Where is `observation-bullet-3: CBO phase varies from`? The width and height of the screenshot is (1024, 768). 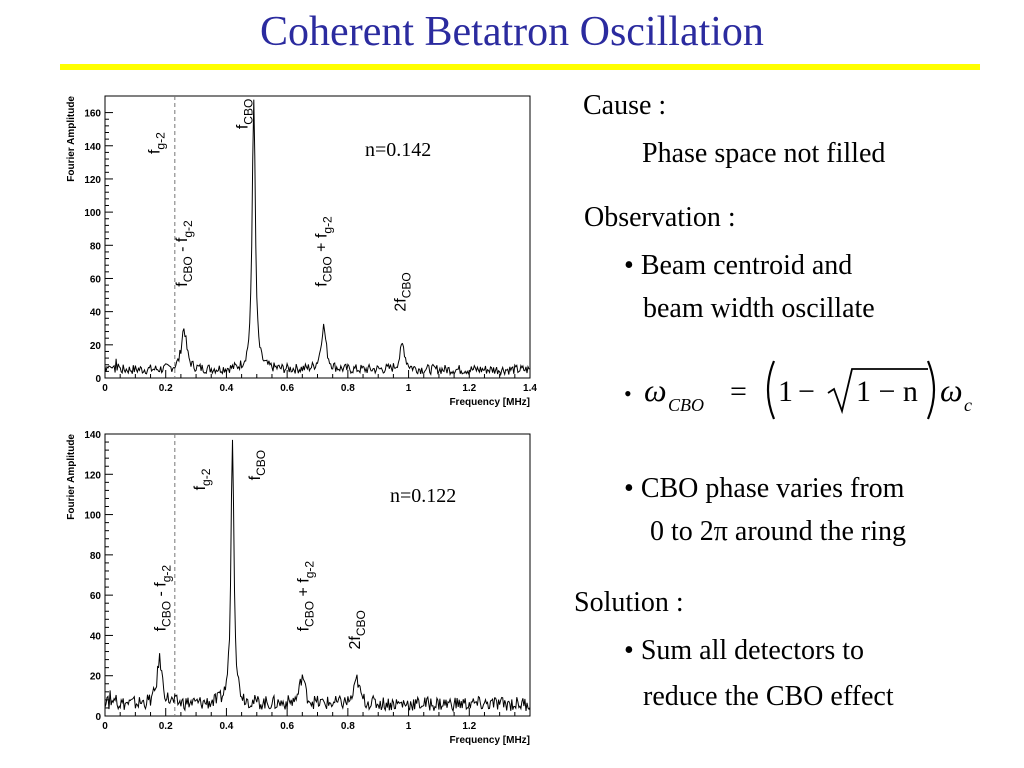 observation-bullet-3: CBO phase varies from is located at coordinates (764, 489).